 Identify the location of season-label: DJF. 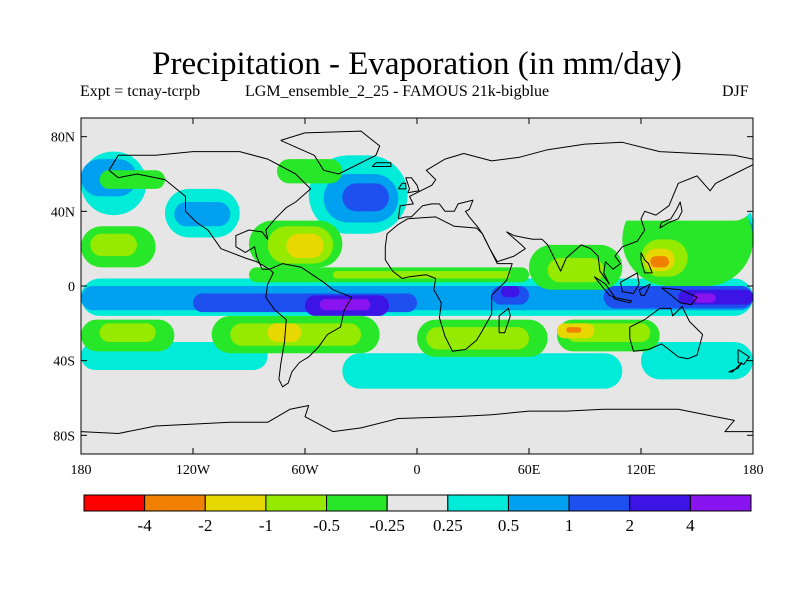
(735, 91).